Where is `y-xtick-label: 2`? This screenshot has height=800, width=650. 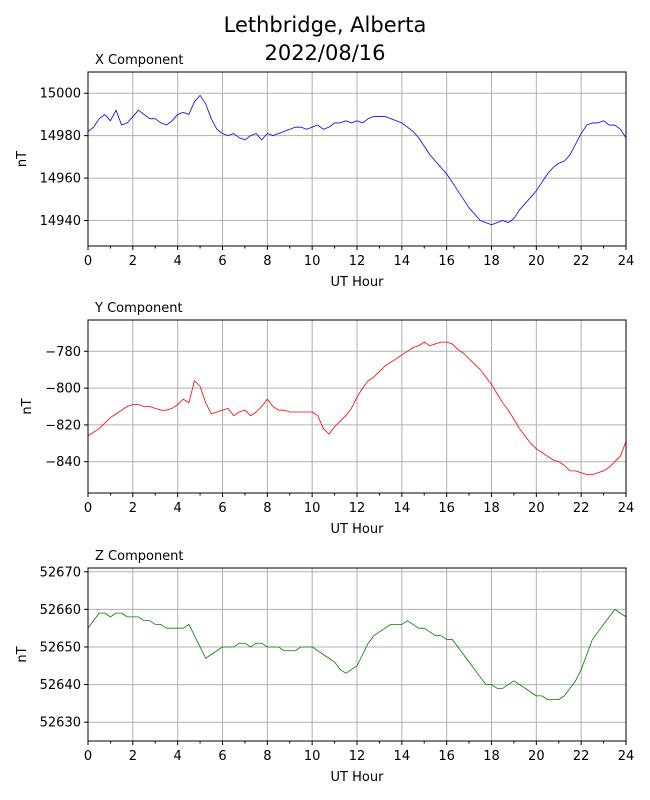 y-xtick-label: 2 is located at coordinates (133, 508).